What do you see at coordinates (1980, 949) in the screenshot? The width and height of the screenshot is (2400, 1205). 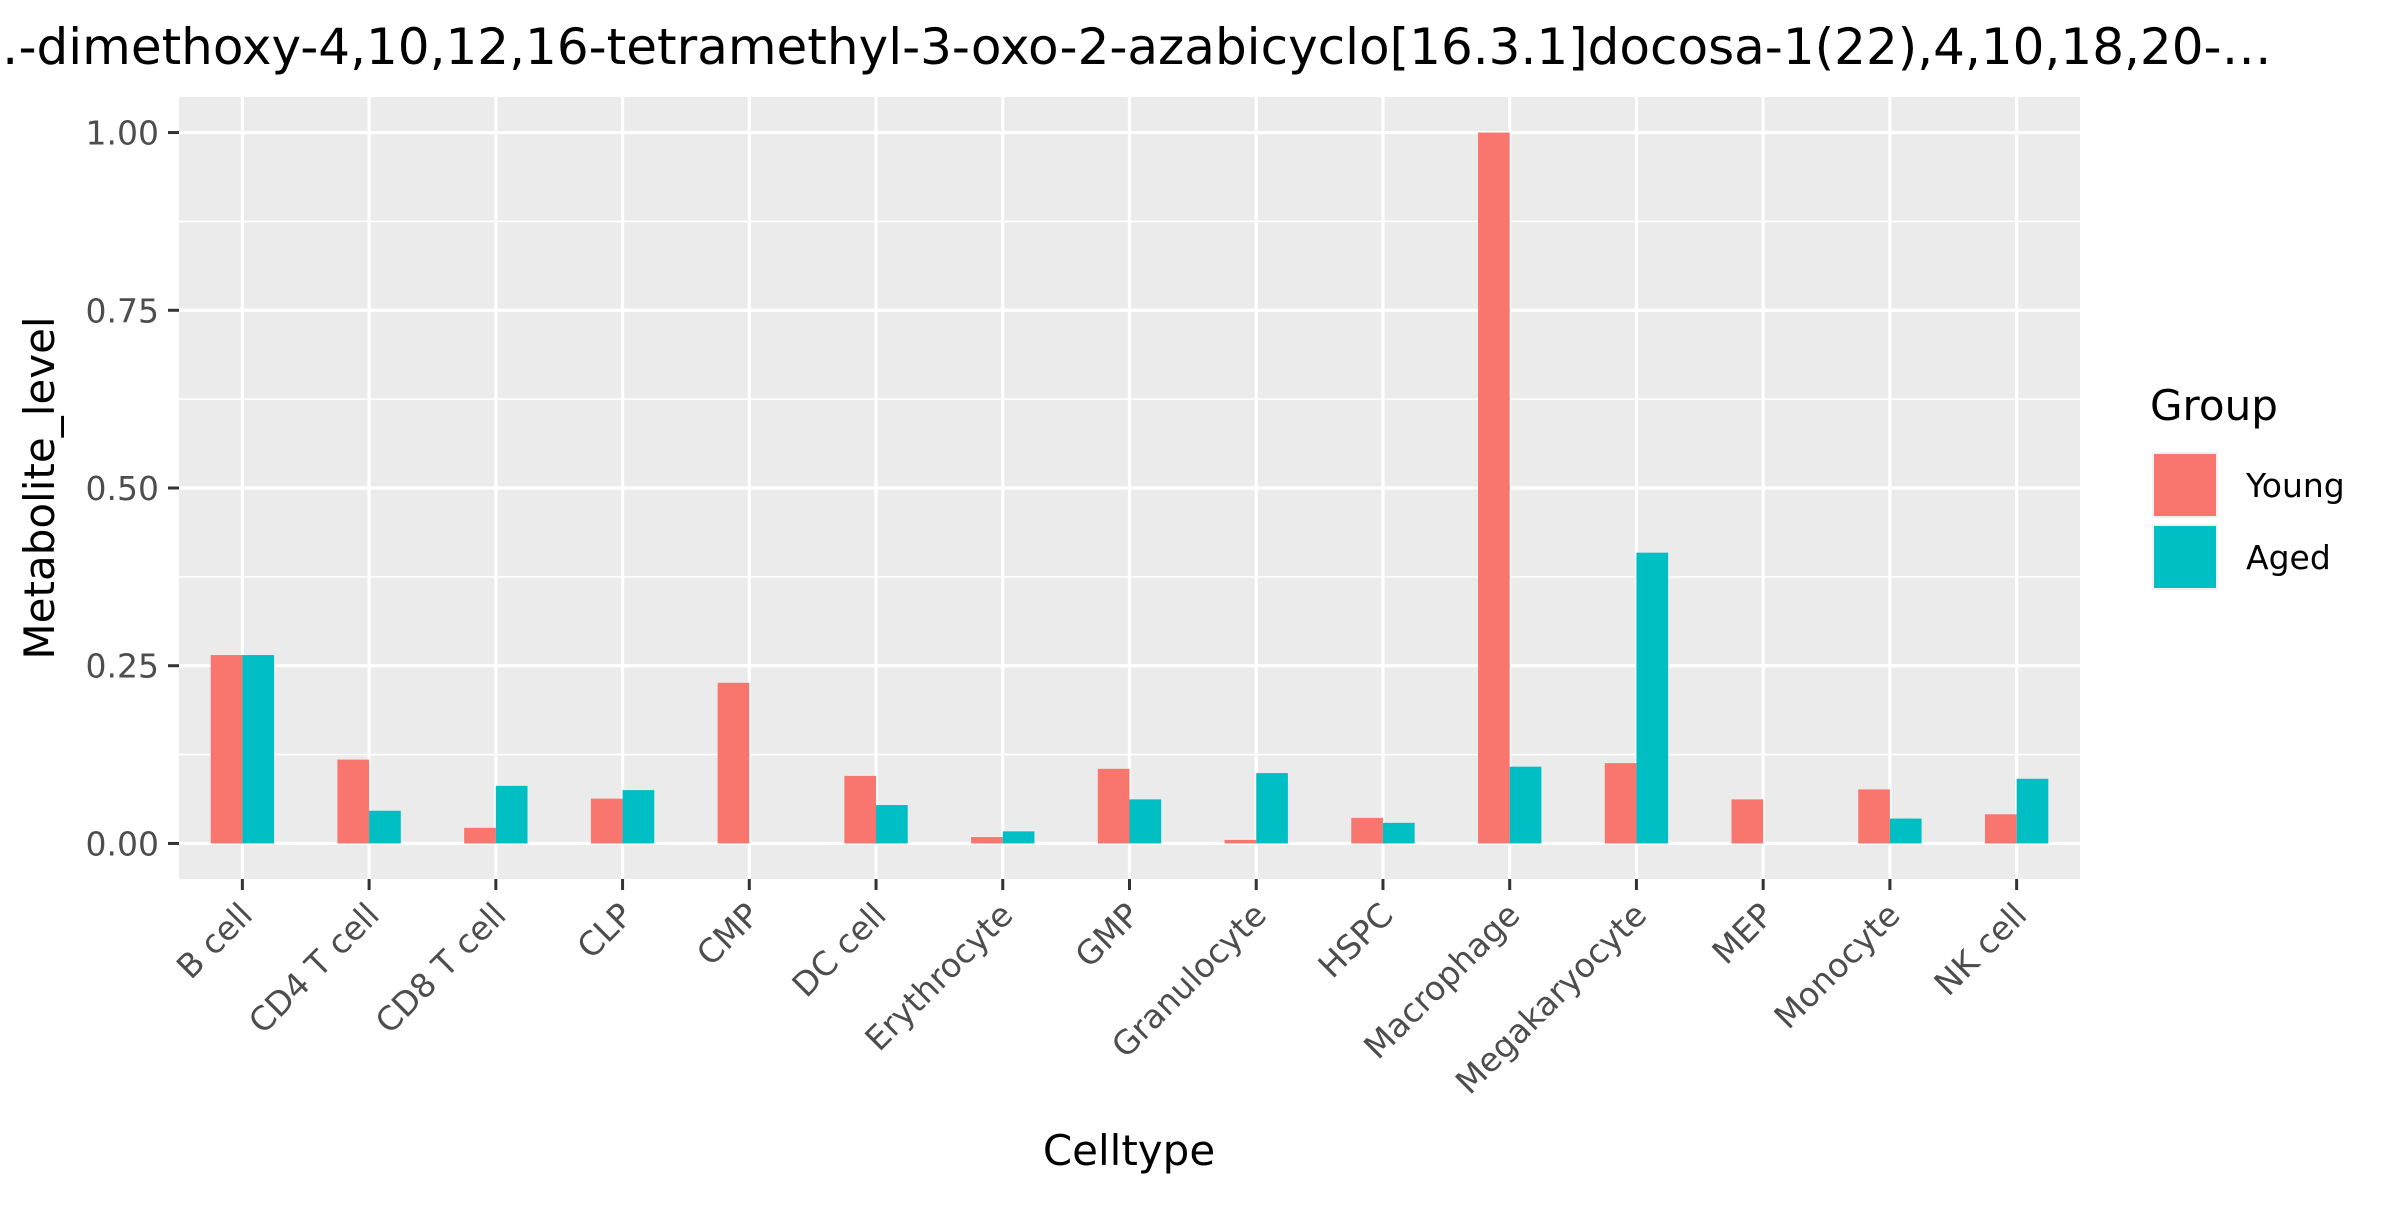 I see `x-tick-label: NK cell` at bounding box center [1980, 949].